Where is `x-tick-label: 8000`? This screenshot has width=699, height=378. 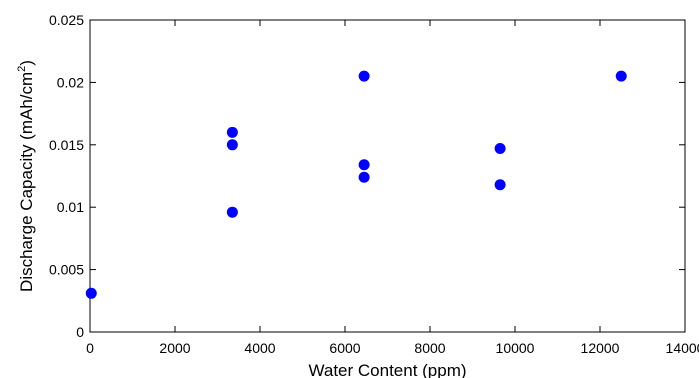
x-tick-label: 8000 is located at coordinates (429, 348).